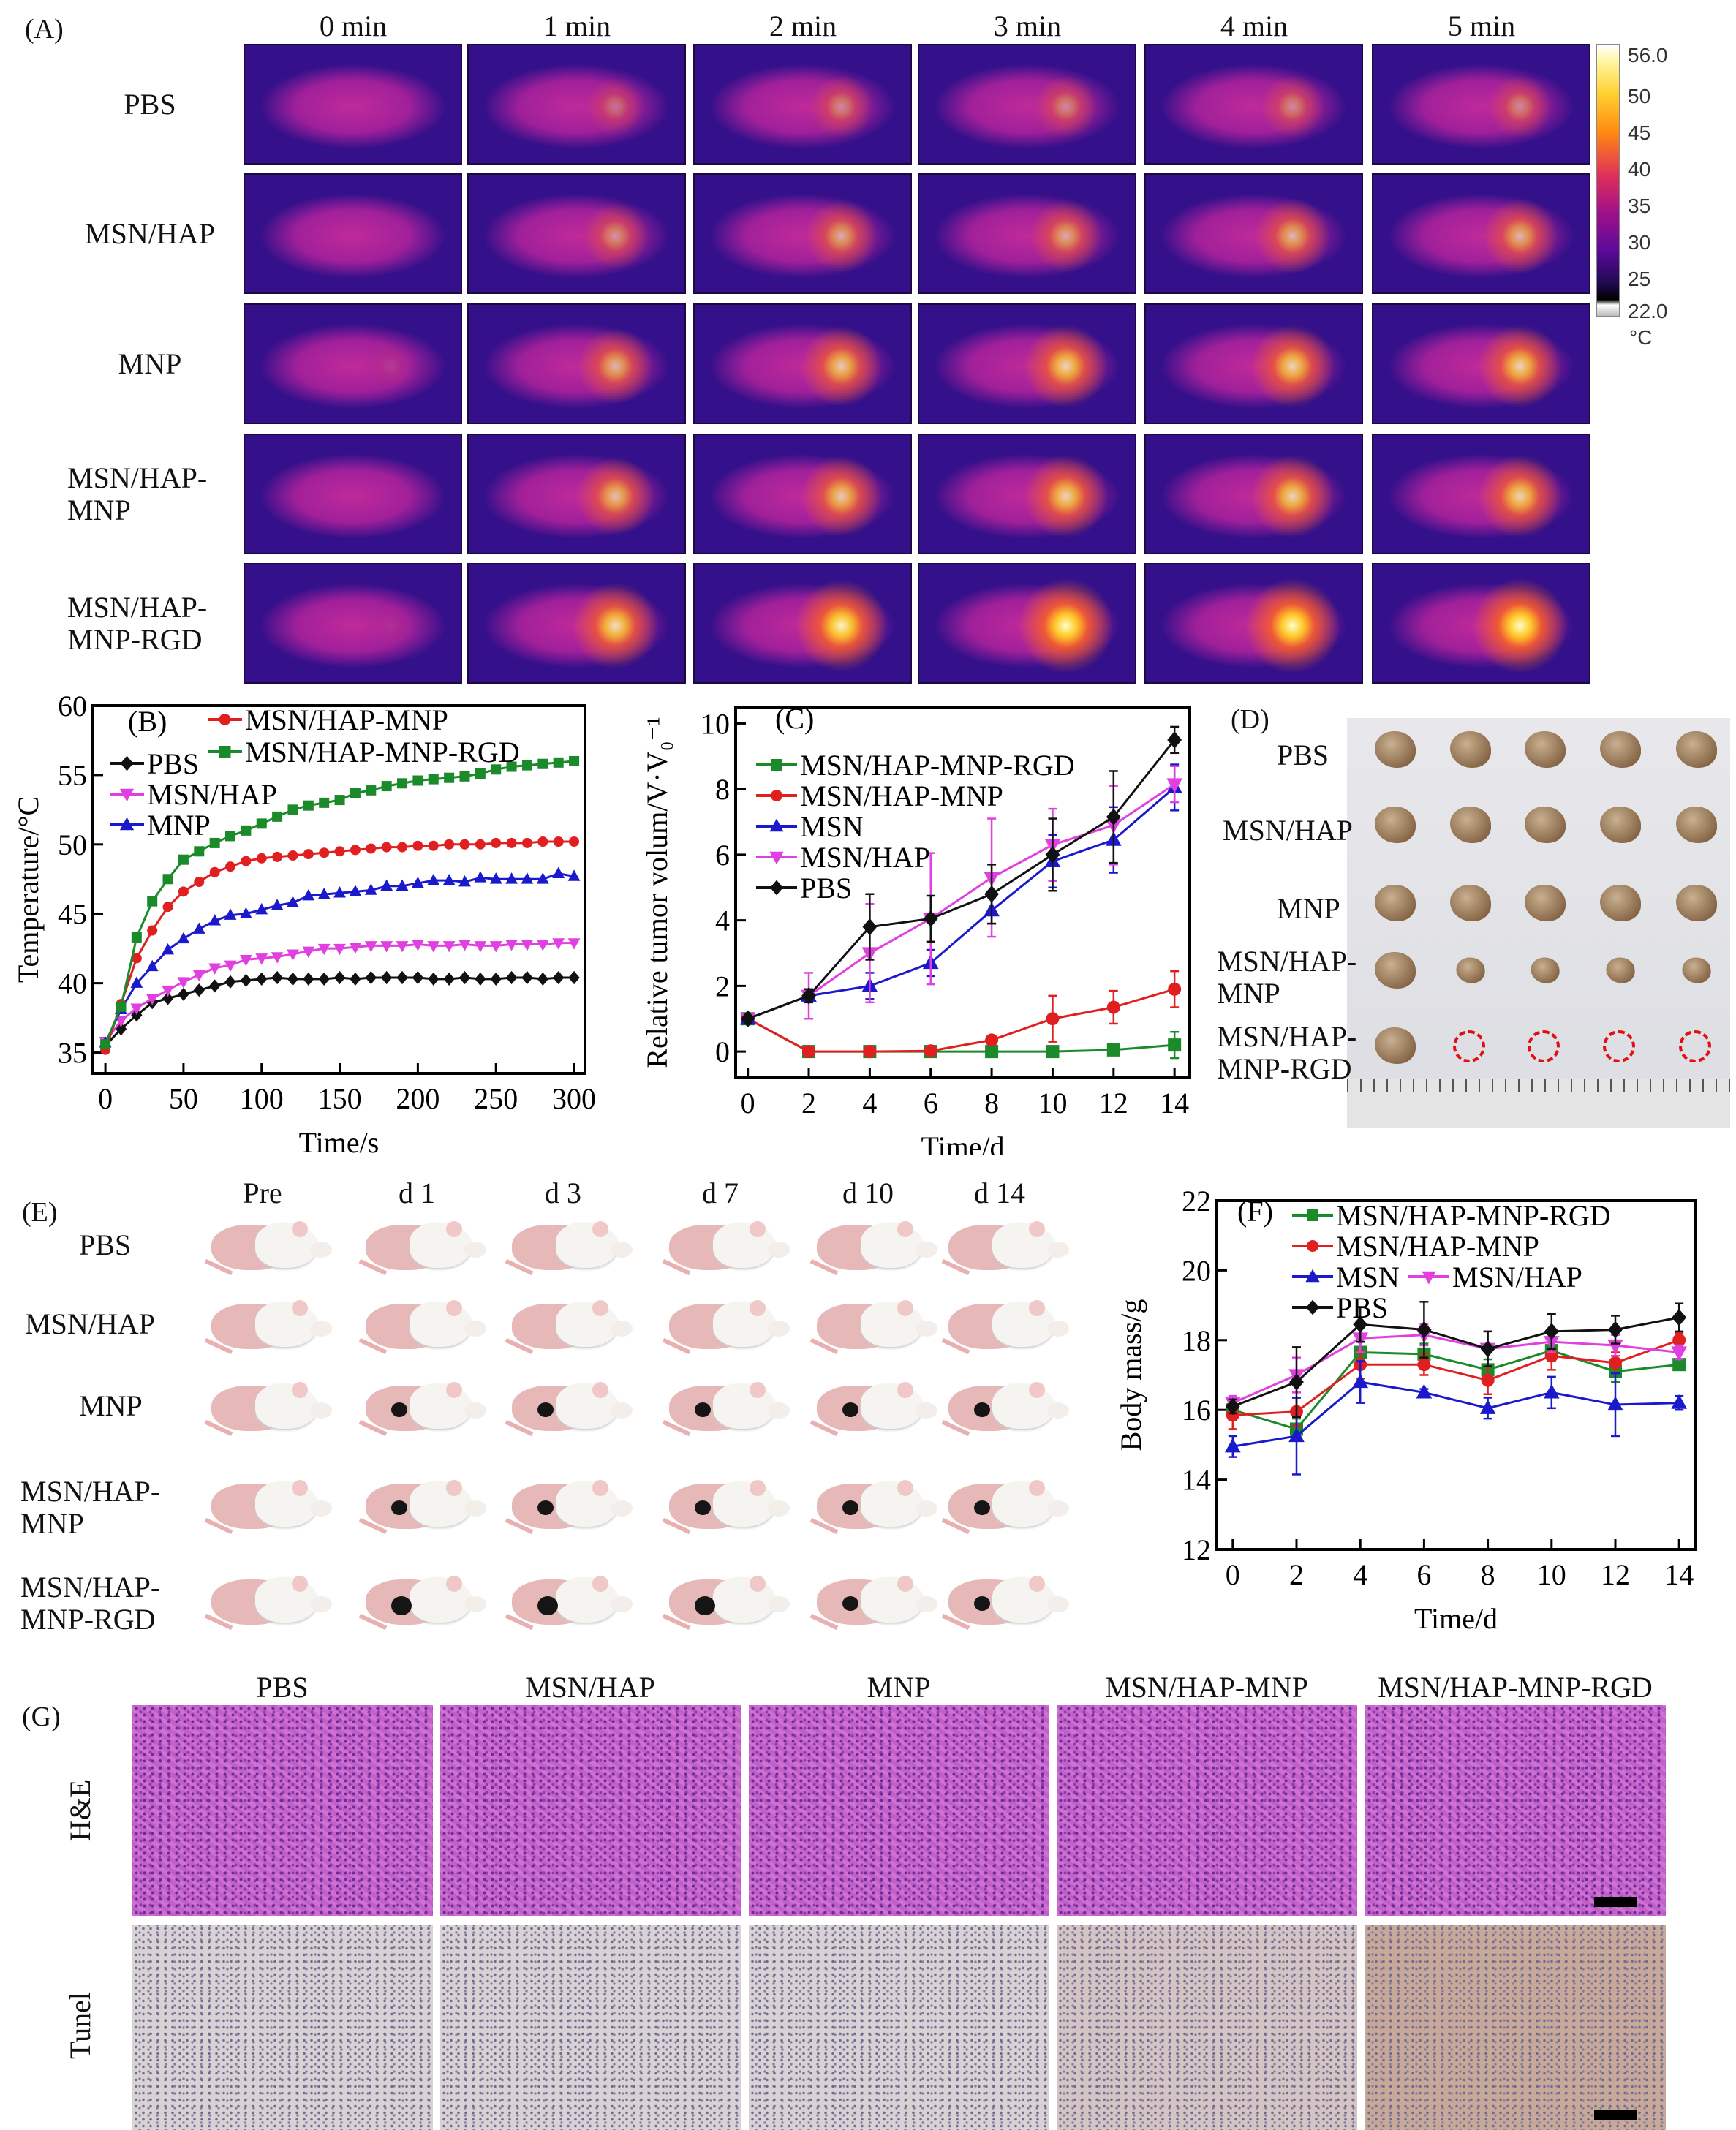  What do you see at coordinates (1488, 1574) in the screenshot?
I see `x-tick-label: 8` at bounding box center [1488, 1574].